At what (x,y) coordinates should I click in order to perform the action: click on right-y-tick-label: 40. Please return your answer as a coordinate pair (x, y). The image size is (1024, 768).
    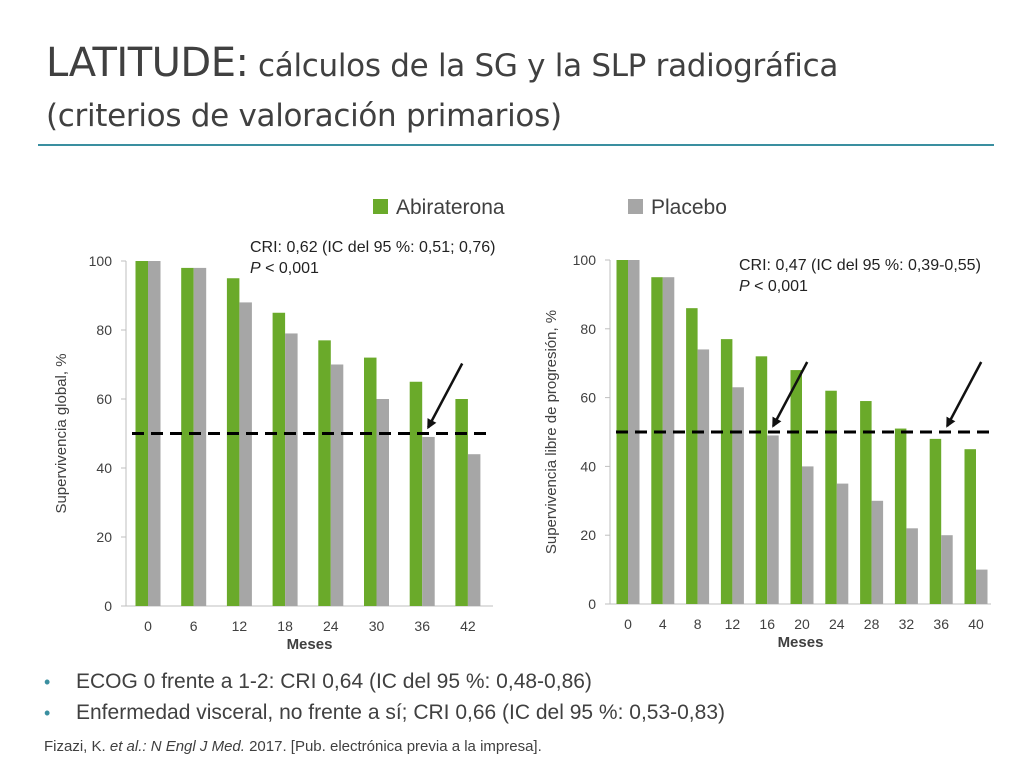
    Looking at the image, I should click on (588, 466).